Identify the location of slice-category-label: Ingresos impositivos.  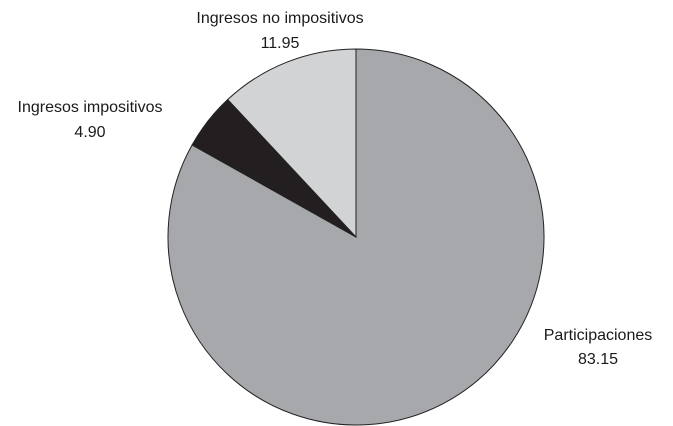
(90, 107).